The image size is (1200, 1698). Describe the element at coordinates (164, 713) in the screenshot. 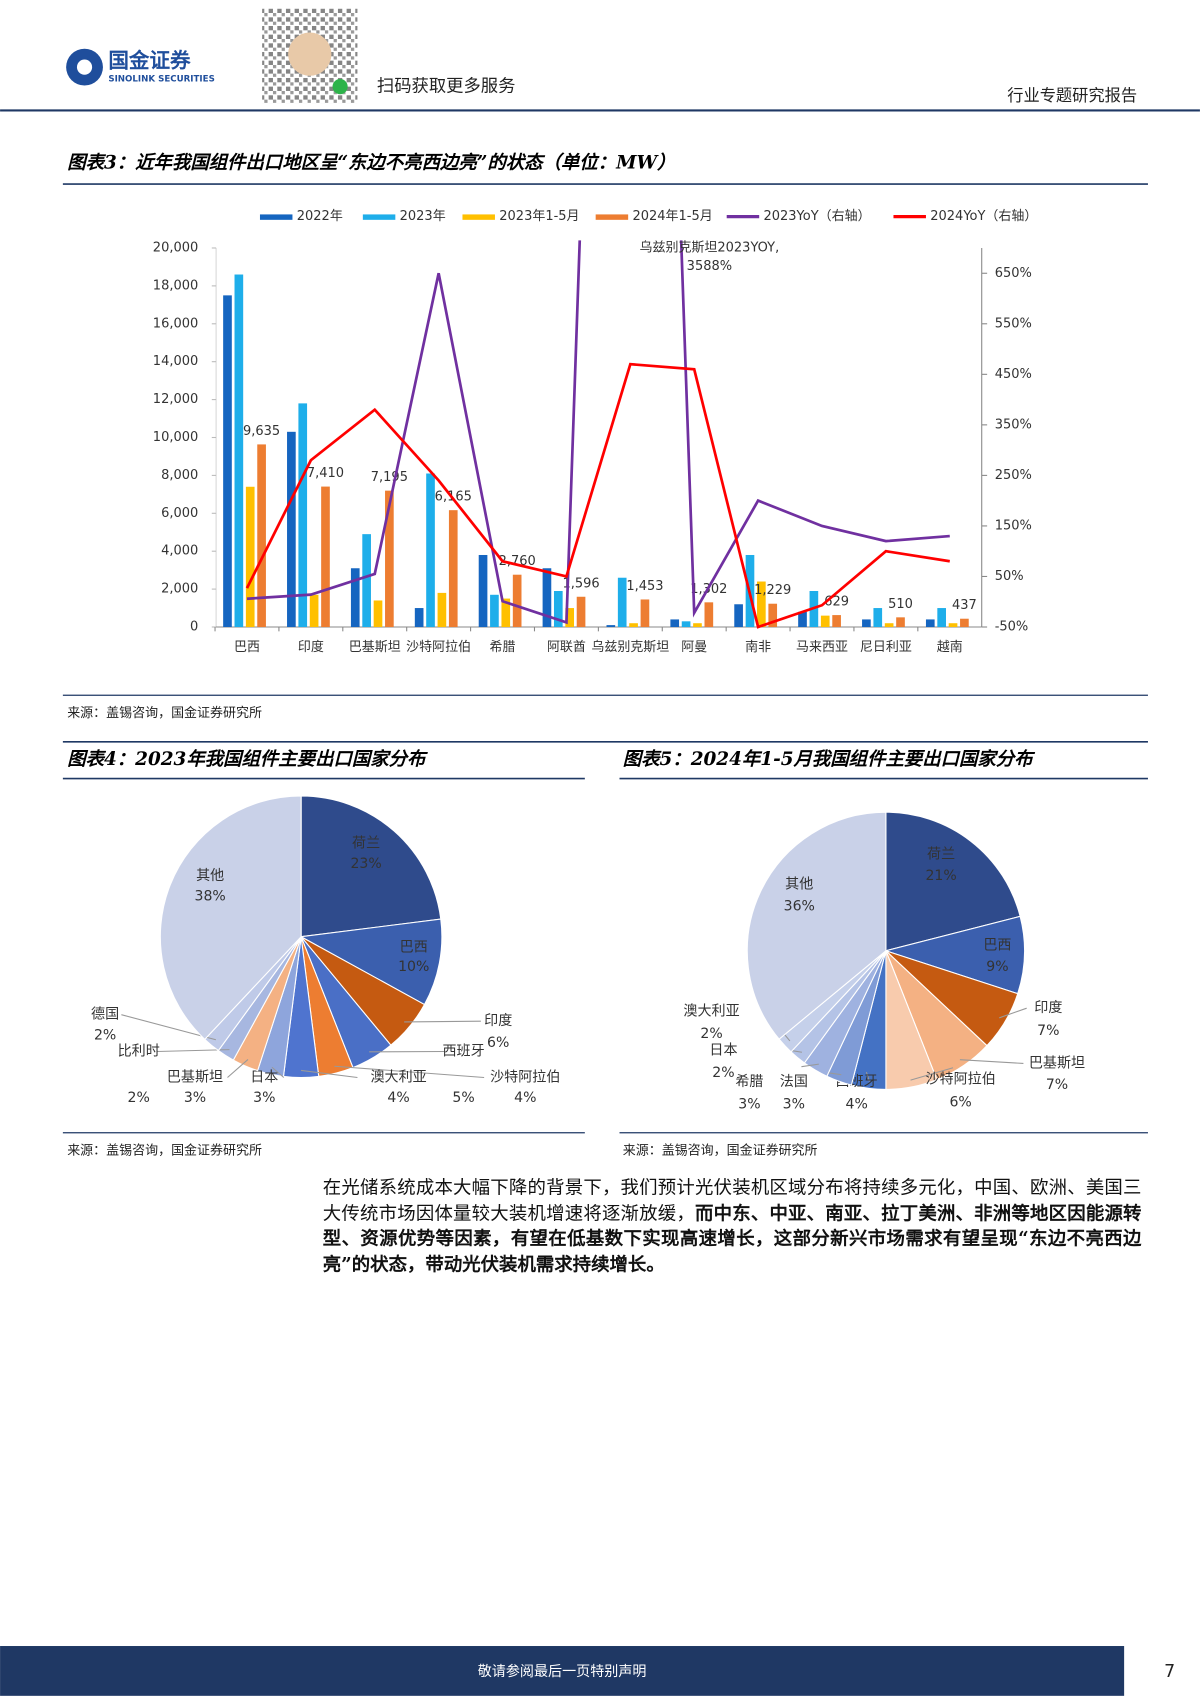

I see `source: 来源：盖锡咨询，国金证券研究所` at that location.